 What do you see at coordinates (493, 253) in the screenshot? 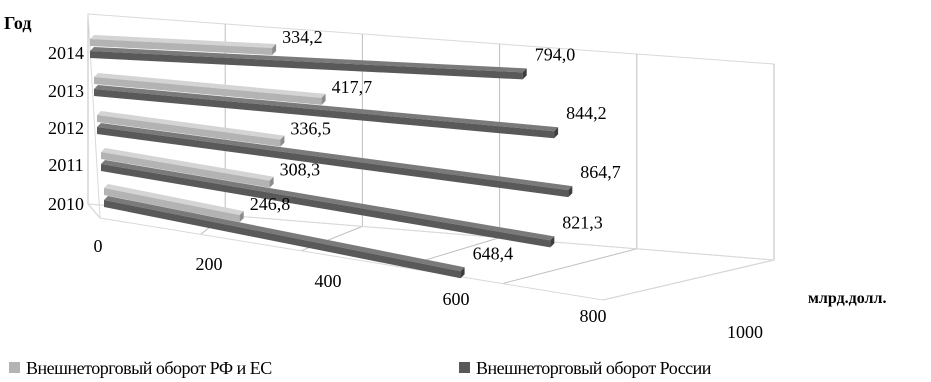
I see `value-label: 648,4` at bounding box center [493, 253].